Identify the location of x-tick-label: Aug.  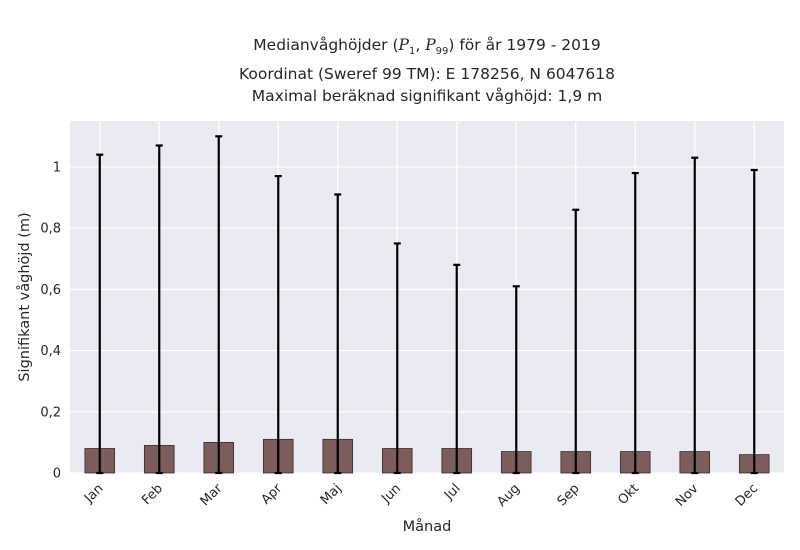
(509, 495).